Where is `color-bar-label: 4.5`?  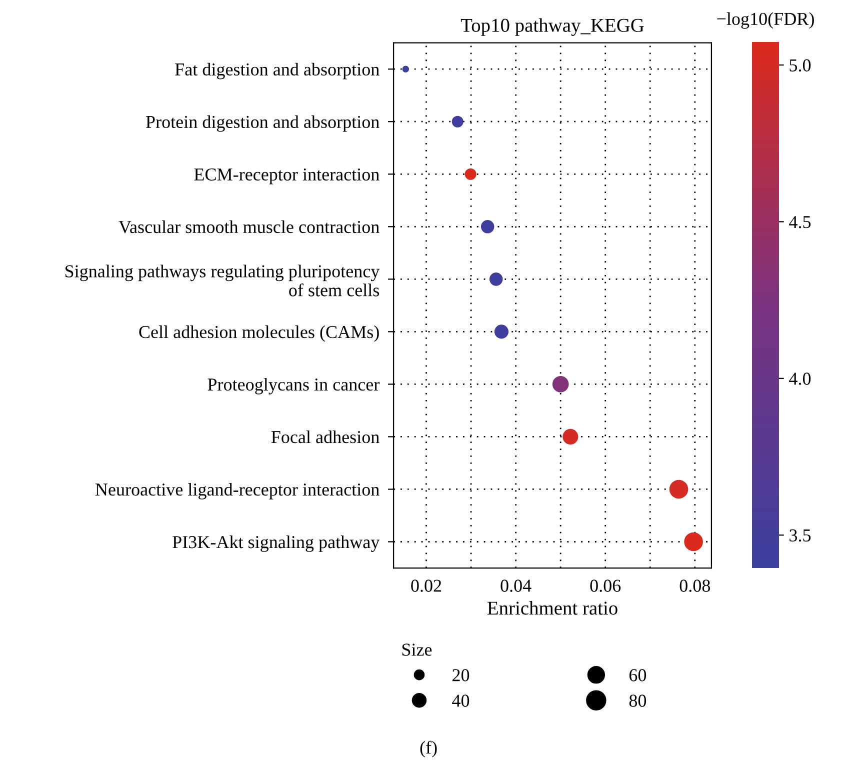 color-bar-label: 4.5 is located at coordinates (800, 222).